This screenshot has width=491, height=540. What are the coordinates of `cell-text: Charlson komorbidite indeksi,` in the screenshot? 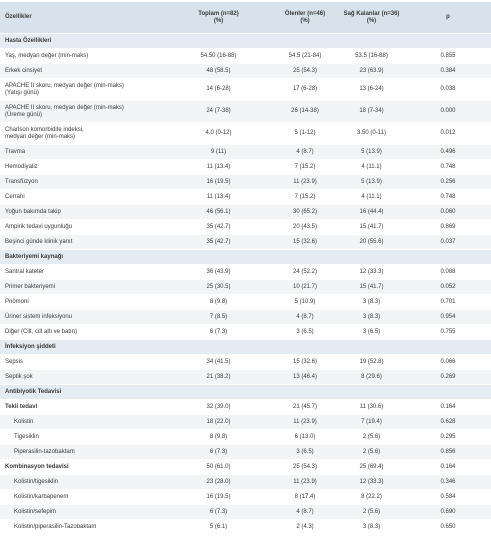 It's located at (44, 129).